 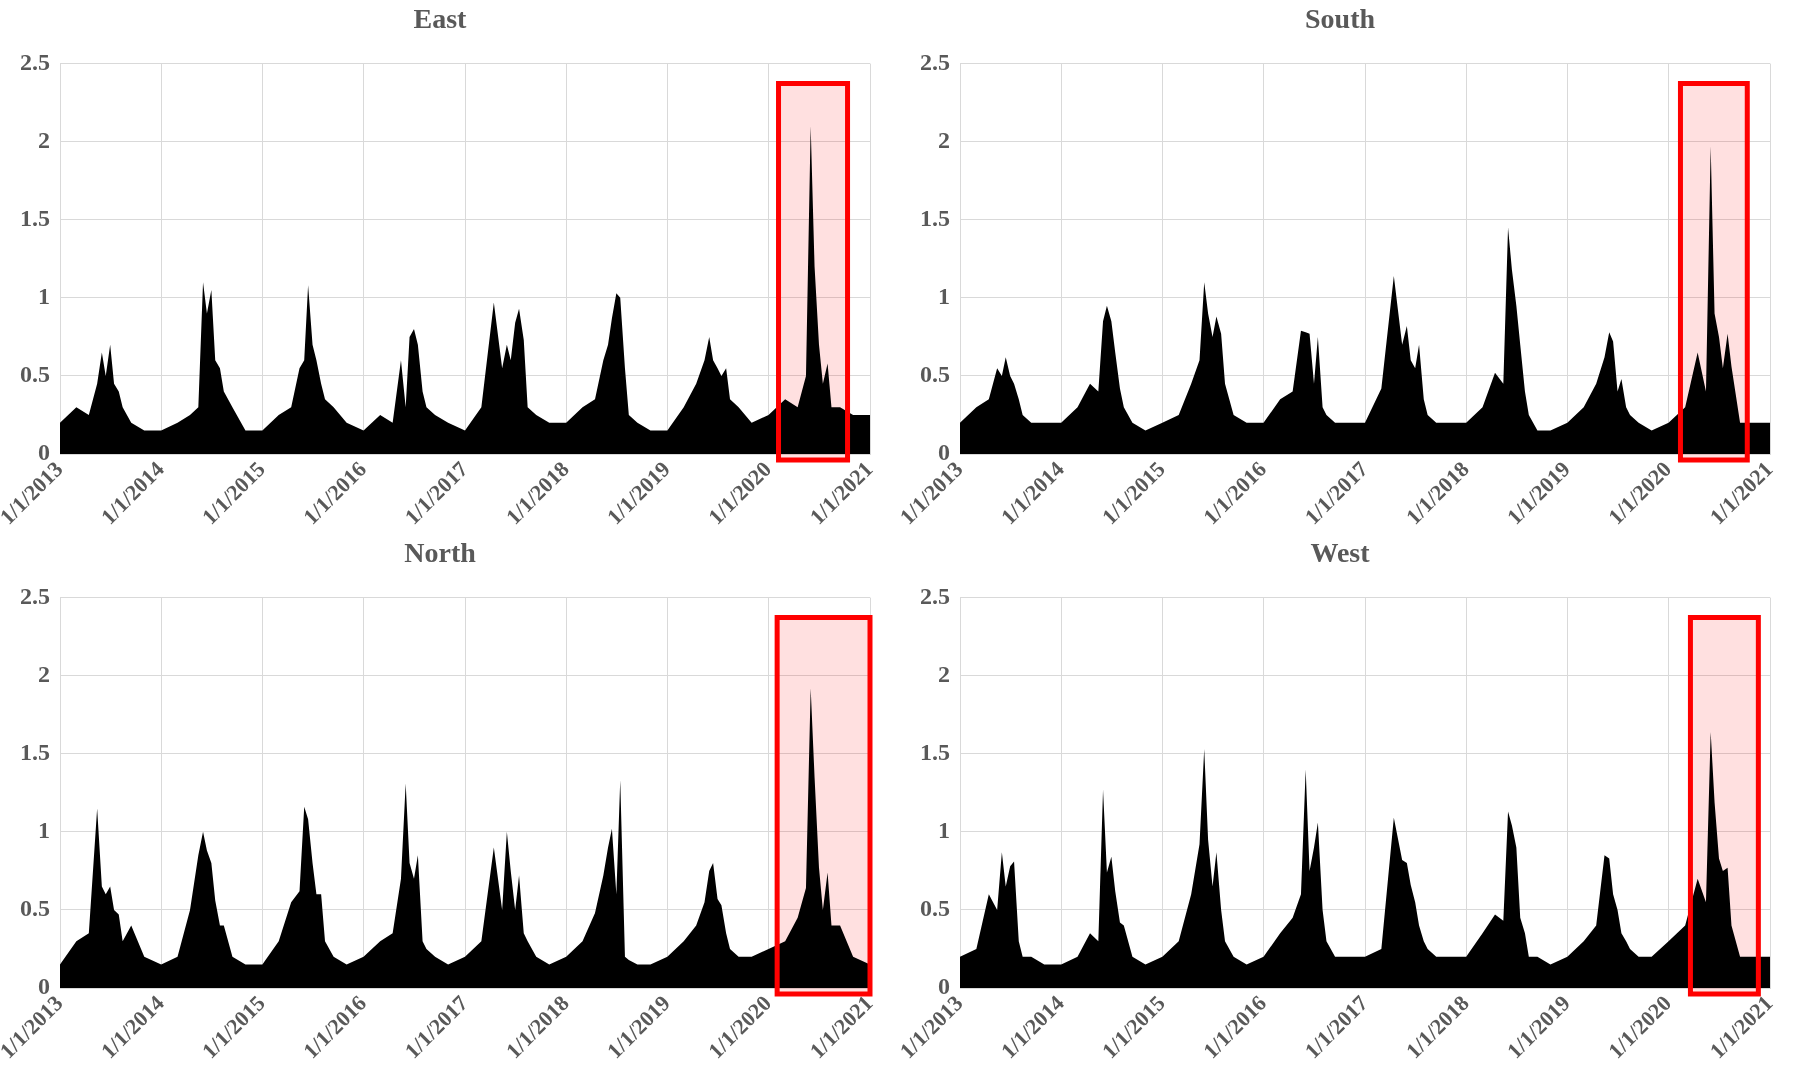 What do you see at coordinates (440, 19) in the screenshot?
I see `chart-title: East` at bounding box center [440, 19].